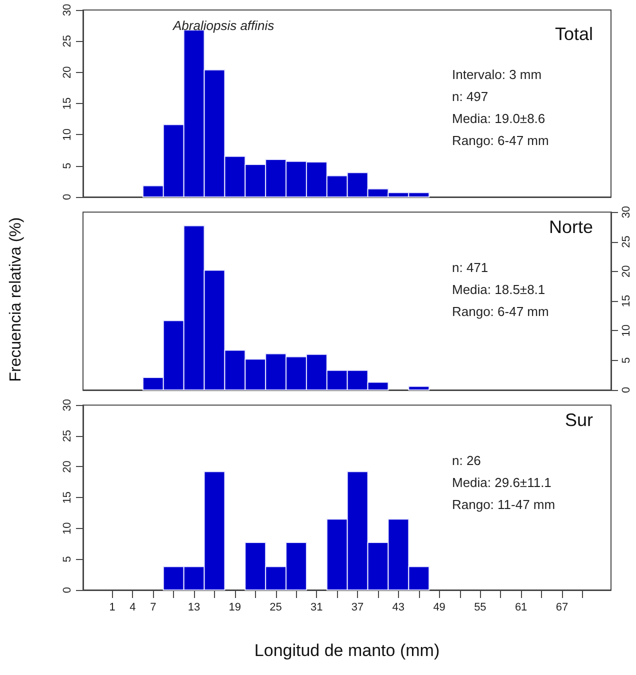 The width and height of the screenshot is (636, 675). What do you see at coordinates (133, 608) in the screenshot?
I see `x-tick-label: 4` at bounding box center [133, 608].